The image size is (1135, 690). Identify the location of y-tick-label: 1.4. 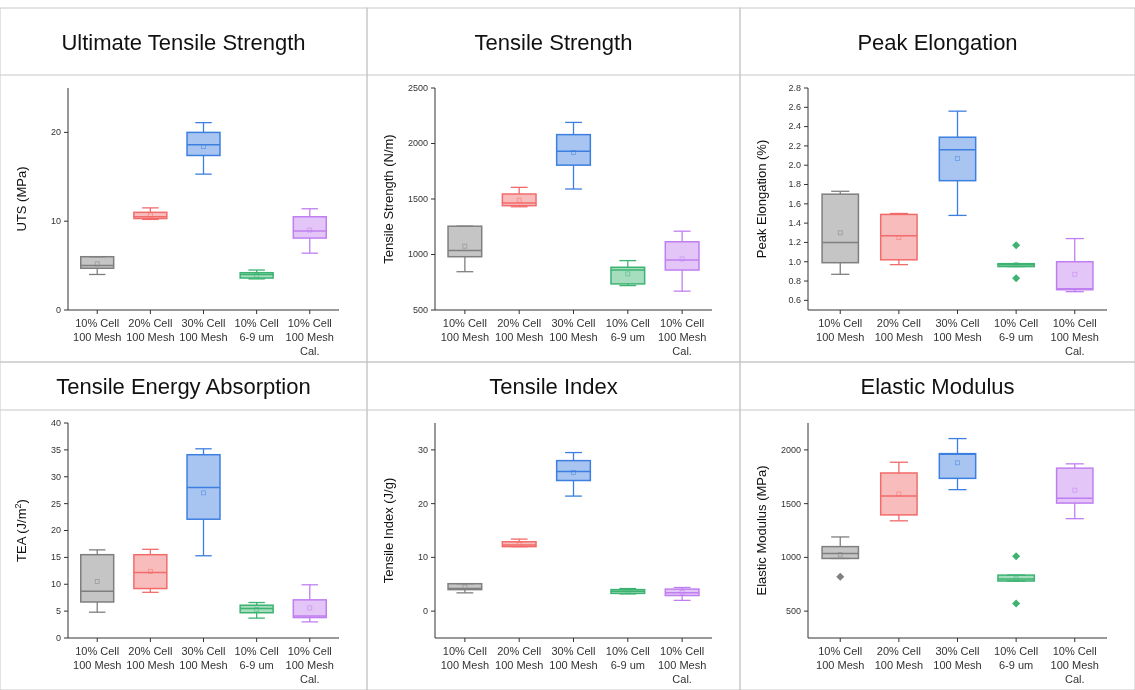
(794, 223).